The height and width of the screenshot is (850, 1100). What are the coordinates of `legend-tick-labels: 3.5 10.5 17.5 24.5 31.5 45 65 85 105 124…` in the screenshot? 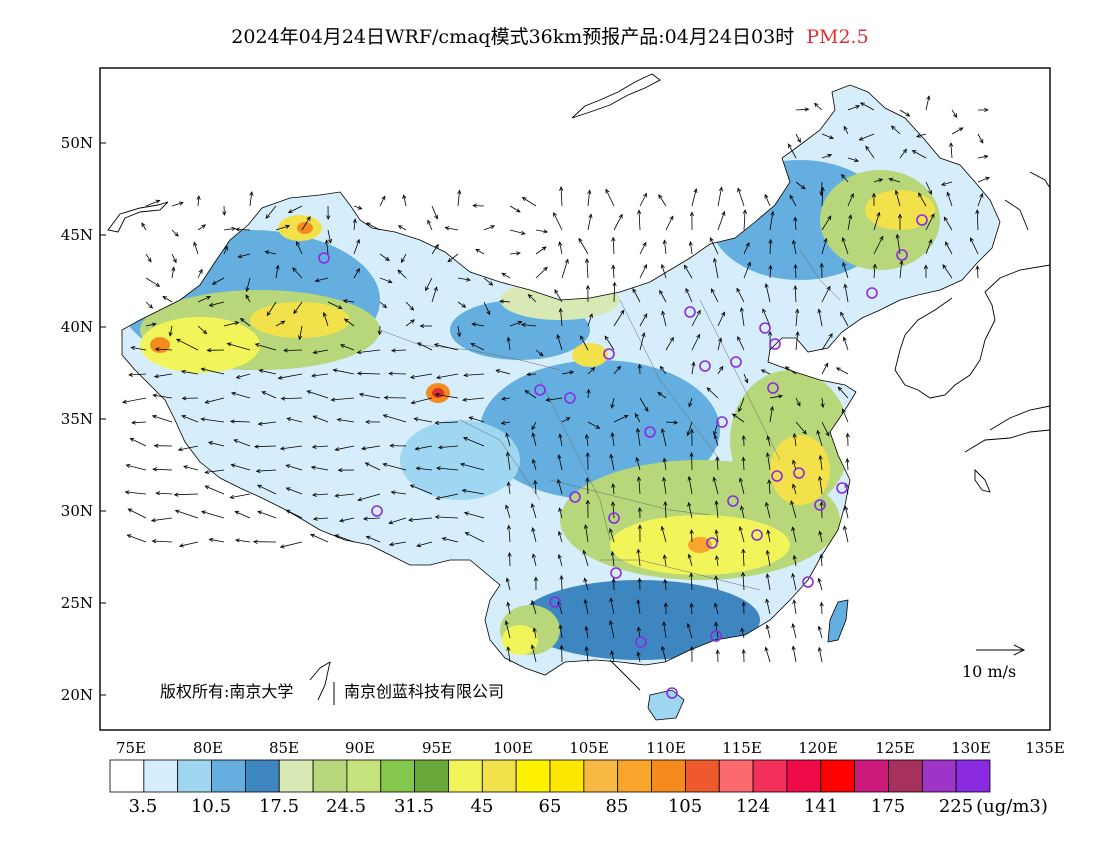 It's located at (551, 806).